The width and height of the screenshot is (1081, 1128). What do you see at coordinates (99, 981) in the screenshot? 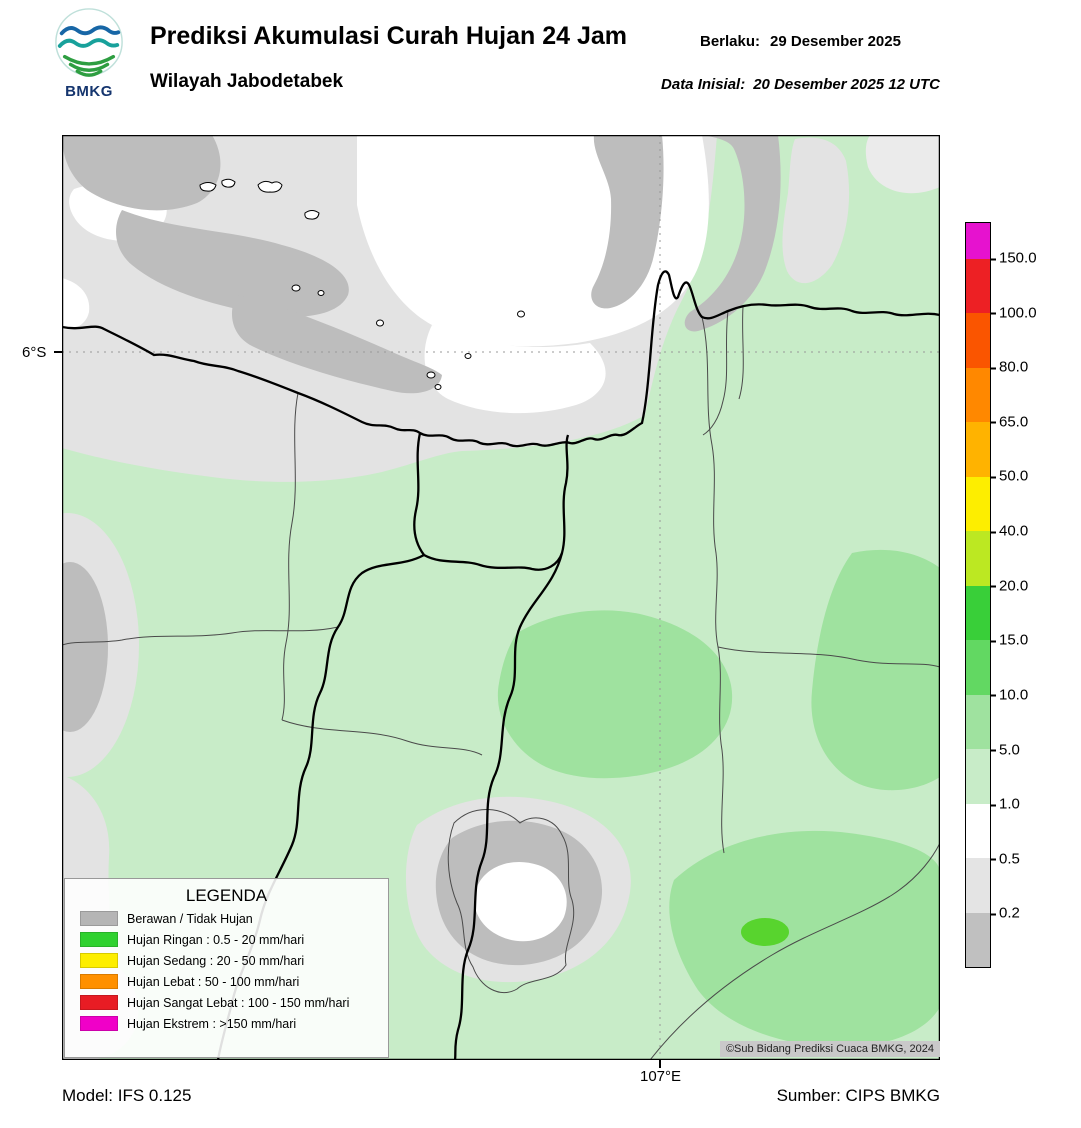
I see `legend-swatch-orange` at bounding box center [99, 981].